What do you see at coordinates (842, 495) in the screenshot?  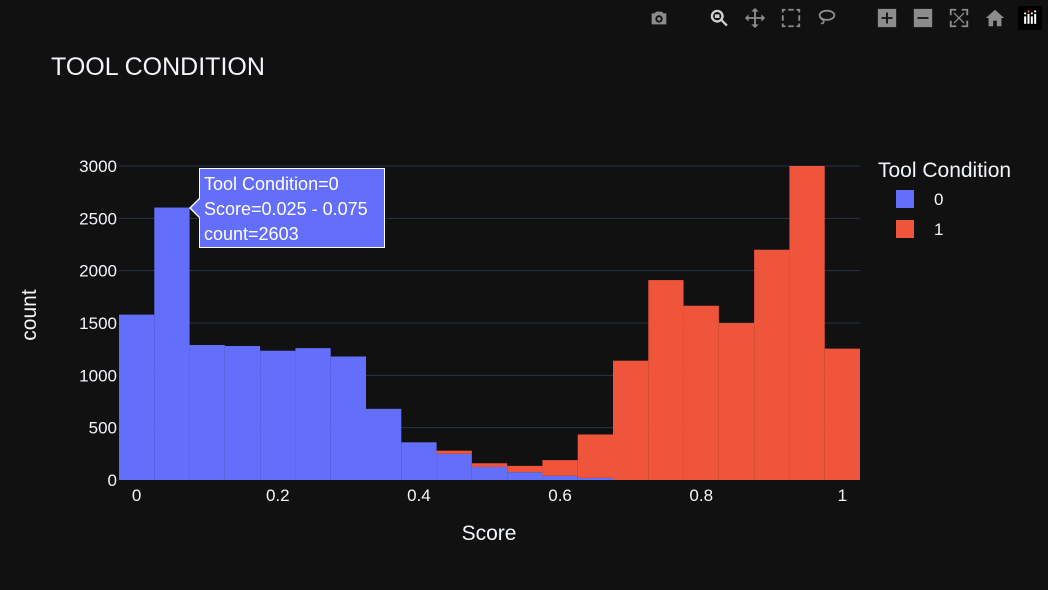 I see `x-tick-label: 1` at bounding box center [842, 495].